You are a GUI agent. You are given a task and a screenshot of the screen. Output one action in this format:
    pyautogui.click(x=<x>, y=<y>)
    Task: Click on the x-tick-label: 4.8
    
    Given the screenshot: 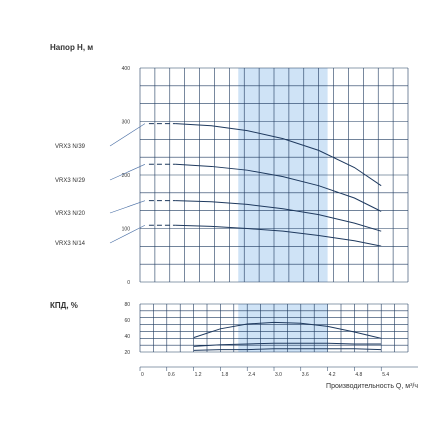 What is the action you would take?
    pyautogui.click(x=358, y=375)
    